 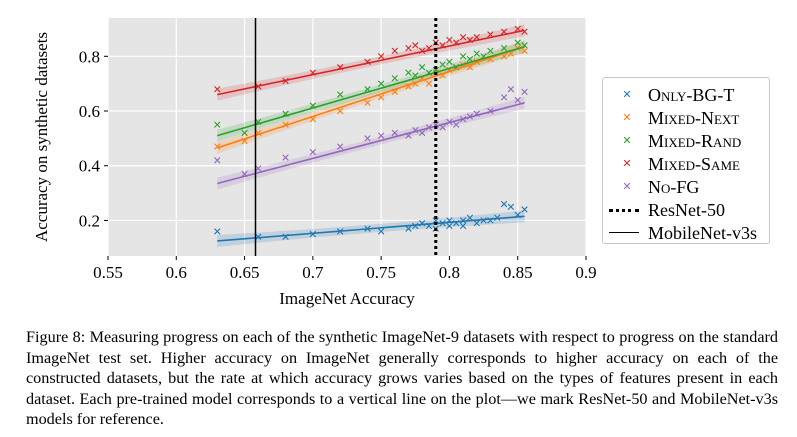 What do you see at coordinates (686, 210) in the screenshot?
I see `legend-label: ResNet-50` at bounding box center [686, 210].